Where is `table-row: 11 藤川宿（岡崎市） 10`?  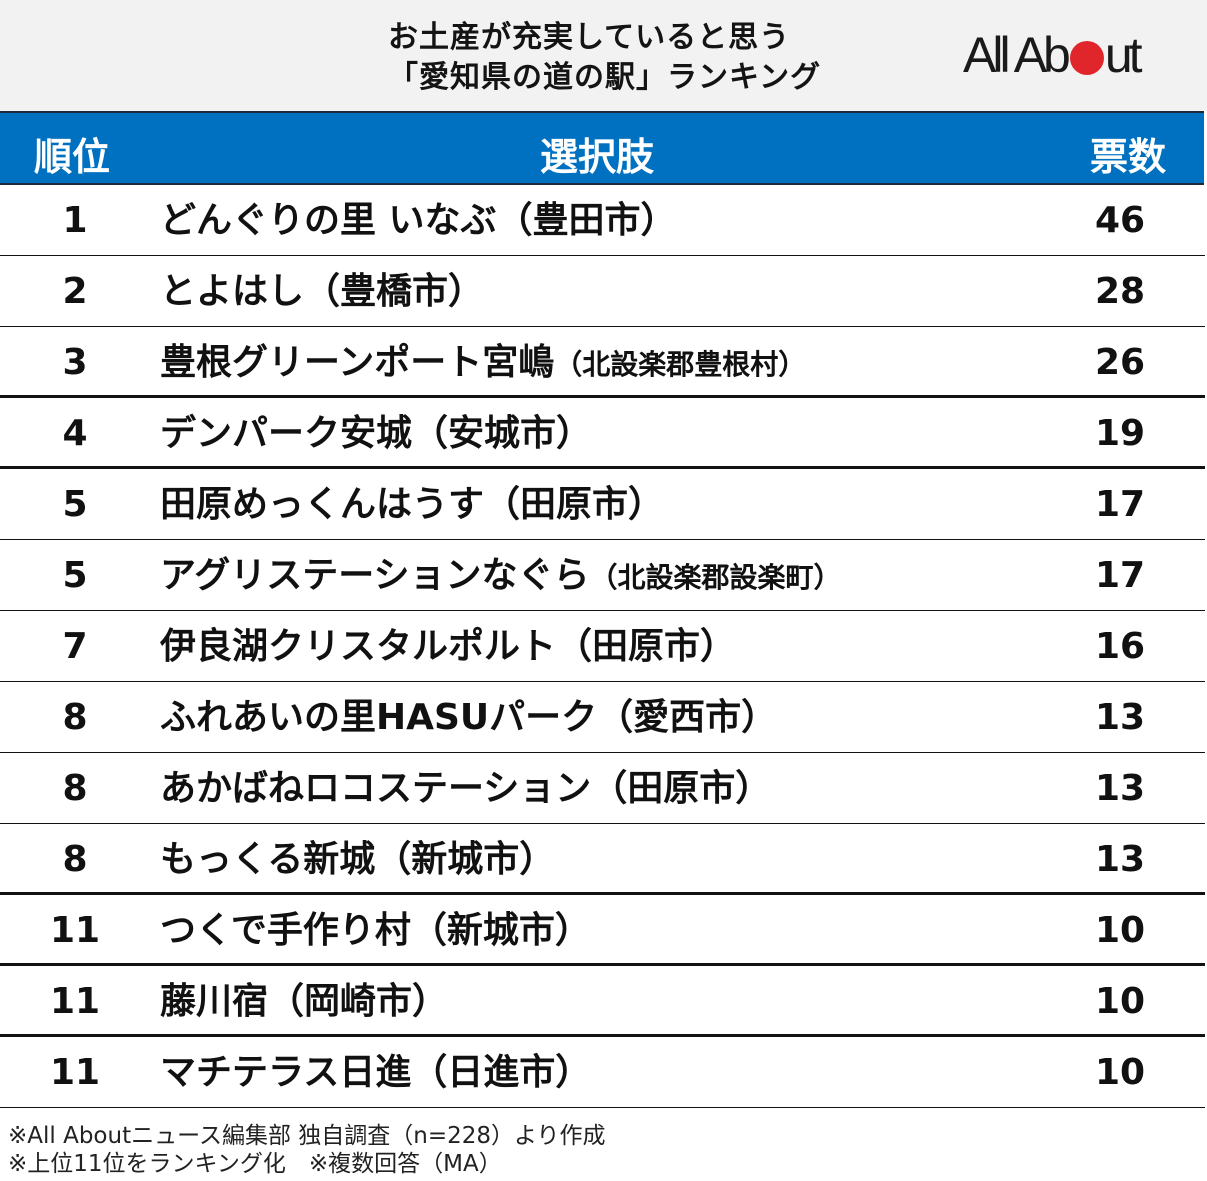
table-row: 11 藤川宿（岡崎市） 10 is located at coordinates (602, 1001).